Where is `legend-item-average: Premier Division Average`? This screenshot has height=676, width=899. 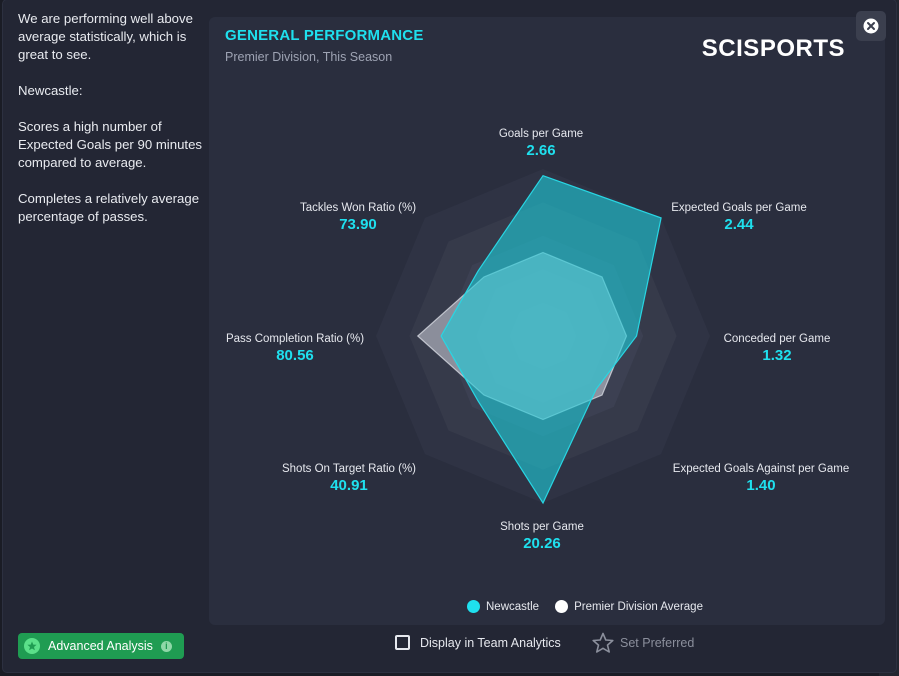
legend-item-average: Premier Division Average is located at coordinates (629, 606).